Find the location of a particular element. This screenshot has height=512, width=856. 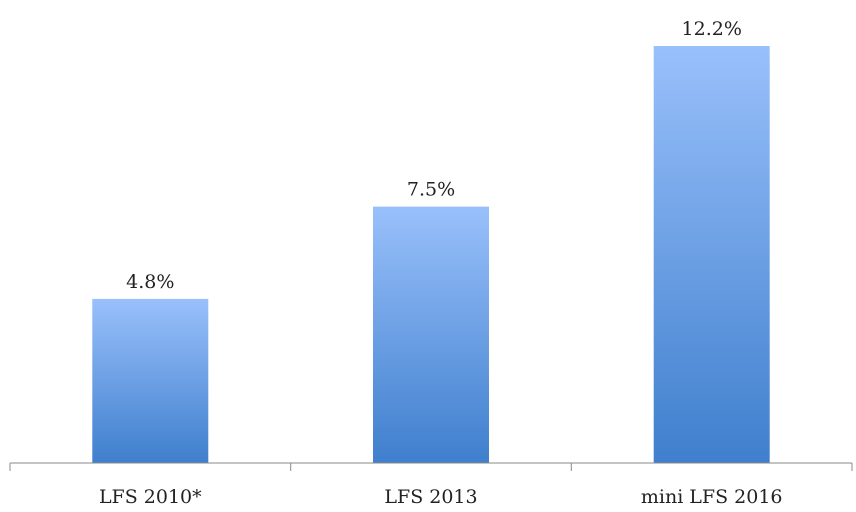

data-label-2: 12.2% is located at coordinates (712, 29).